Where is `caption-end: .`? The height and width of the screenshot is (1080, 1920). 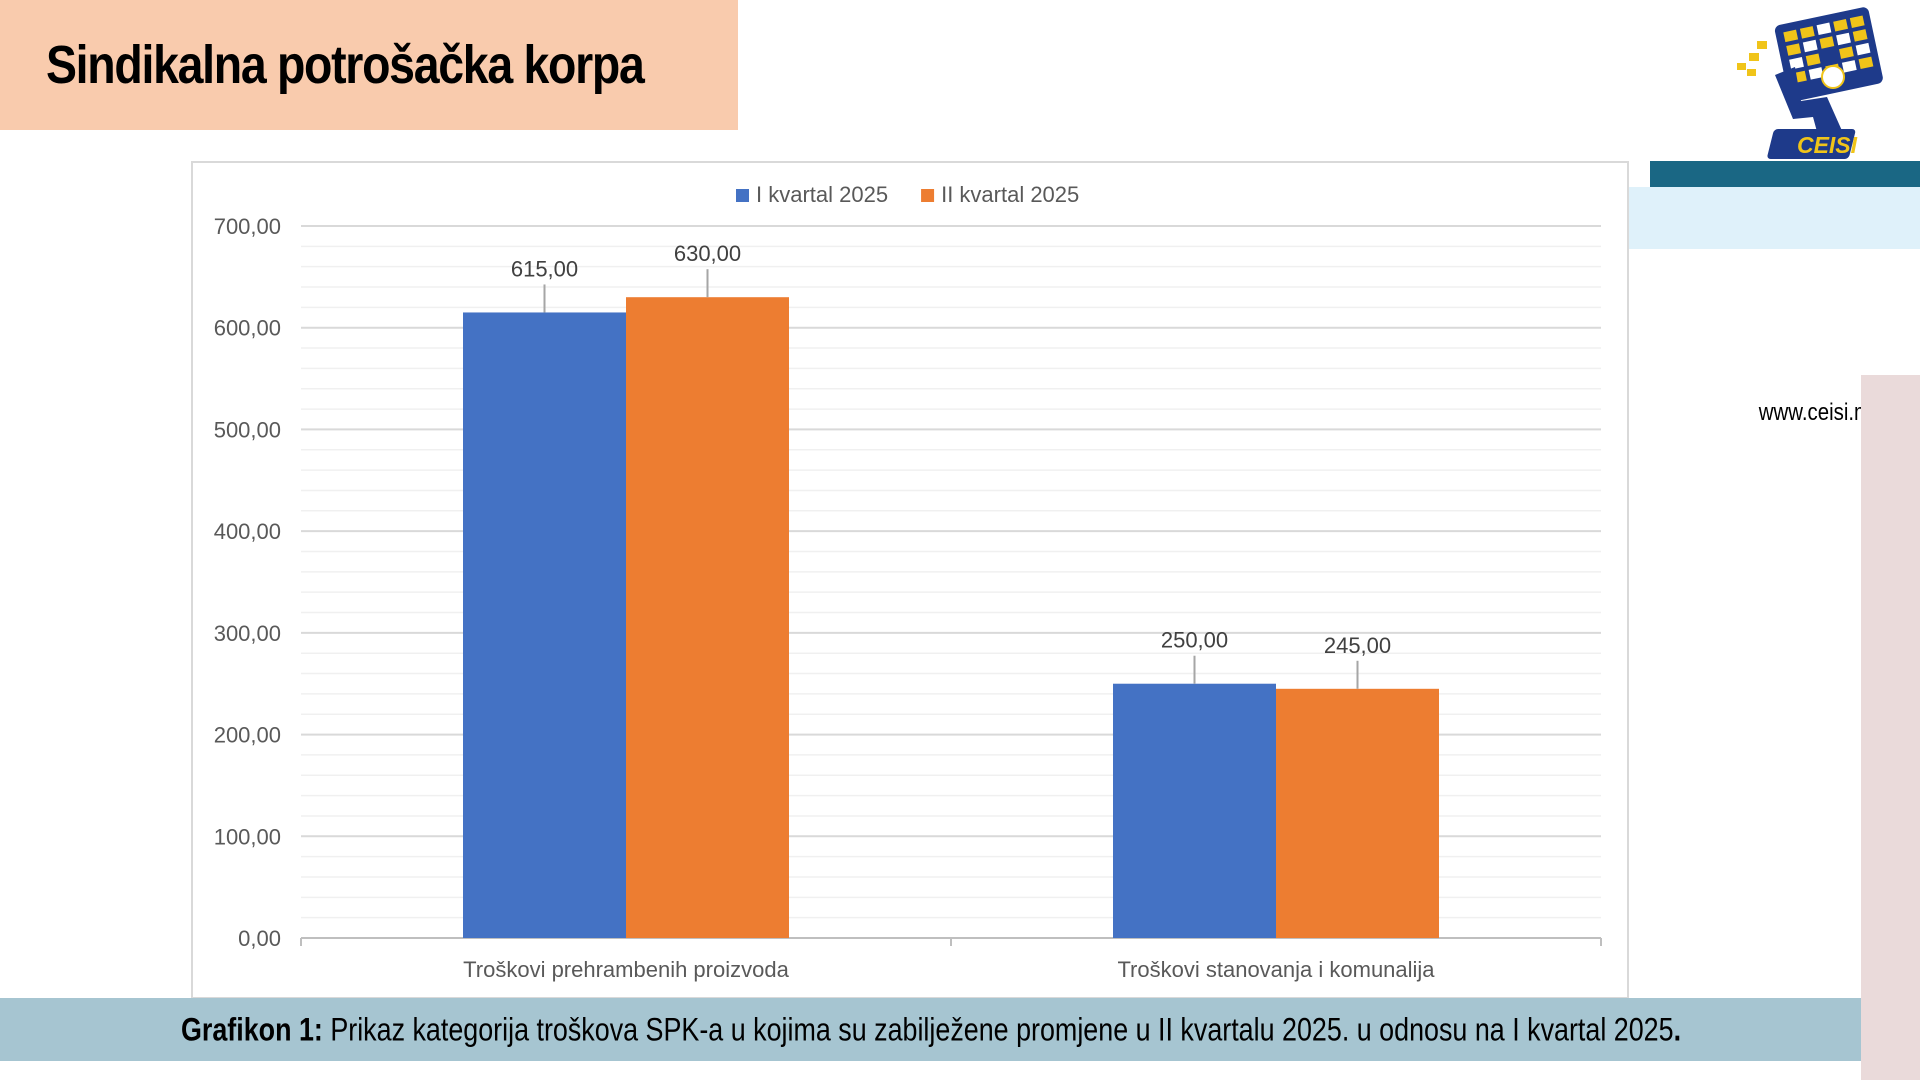 caption-end: . is located at coordinates (1677, 1029).